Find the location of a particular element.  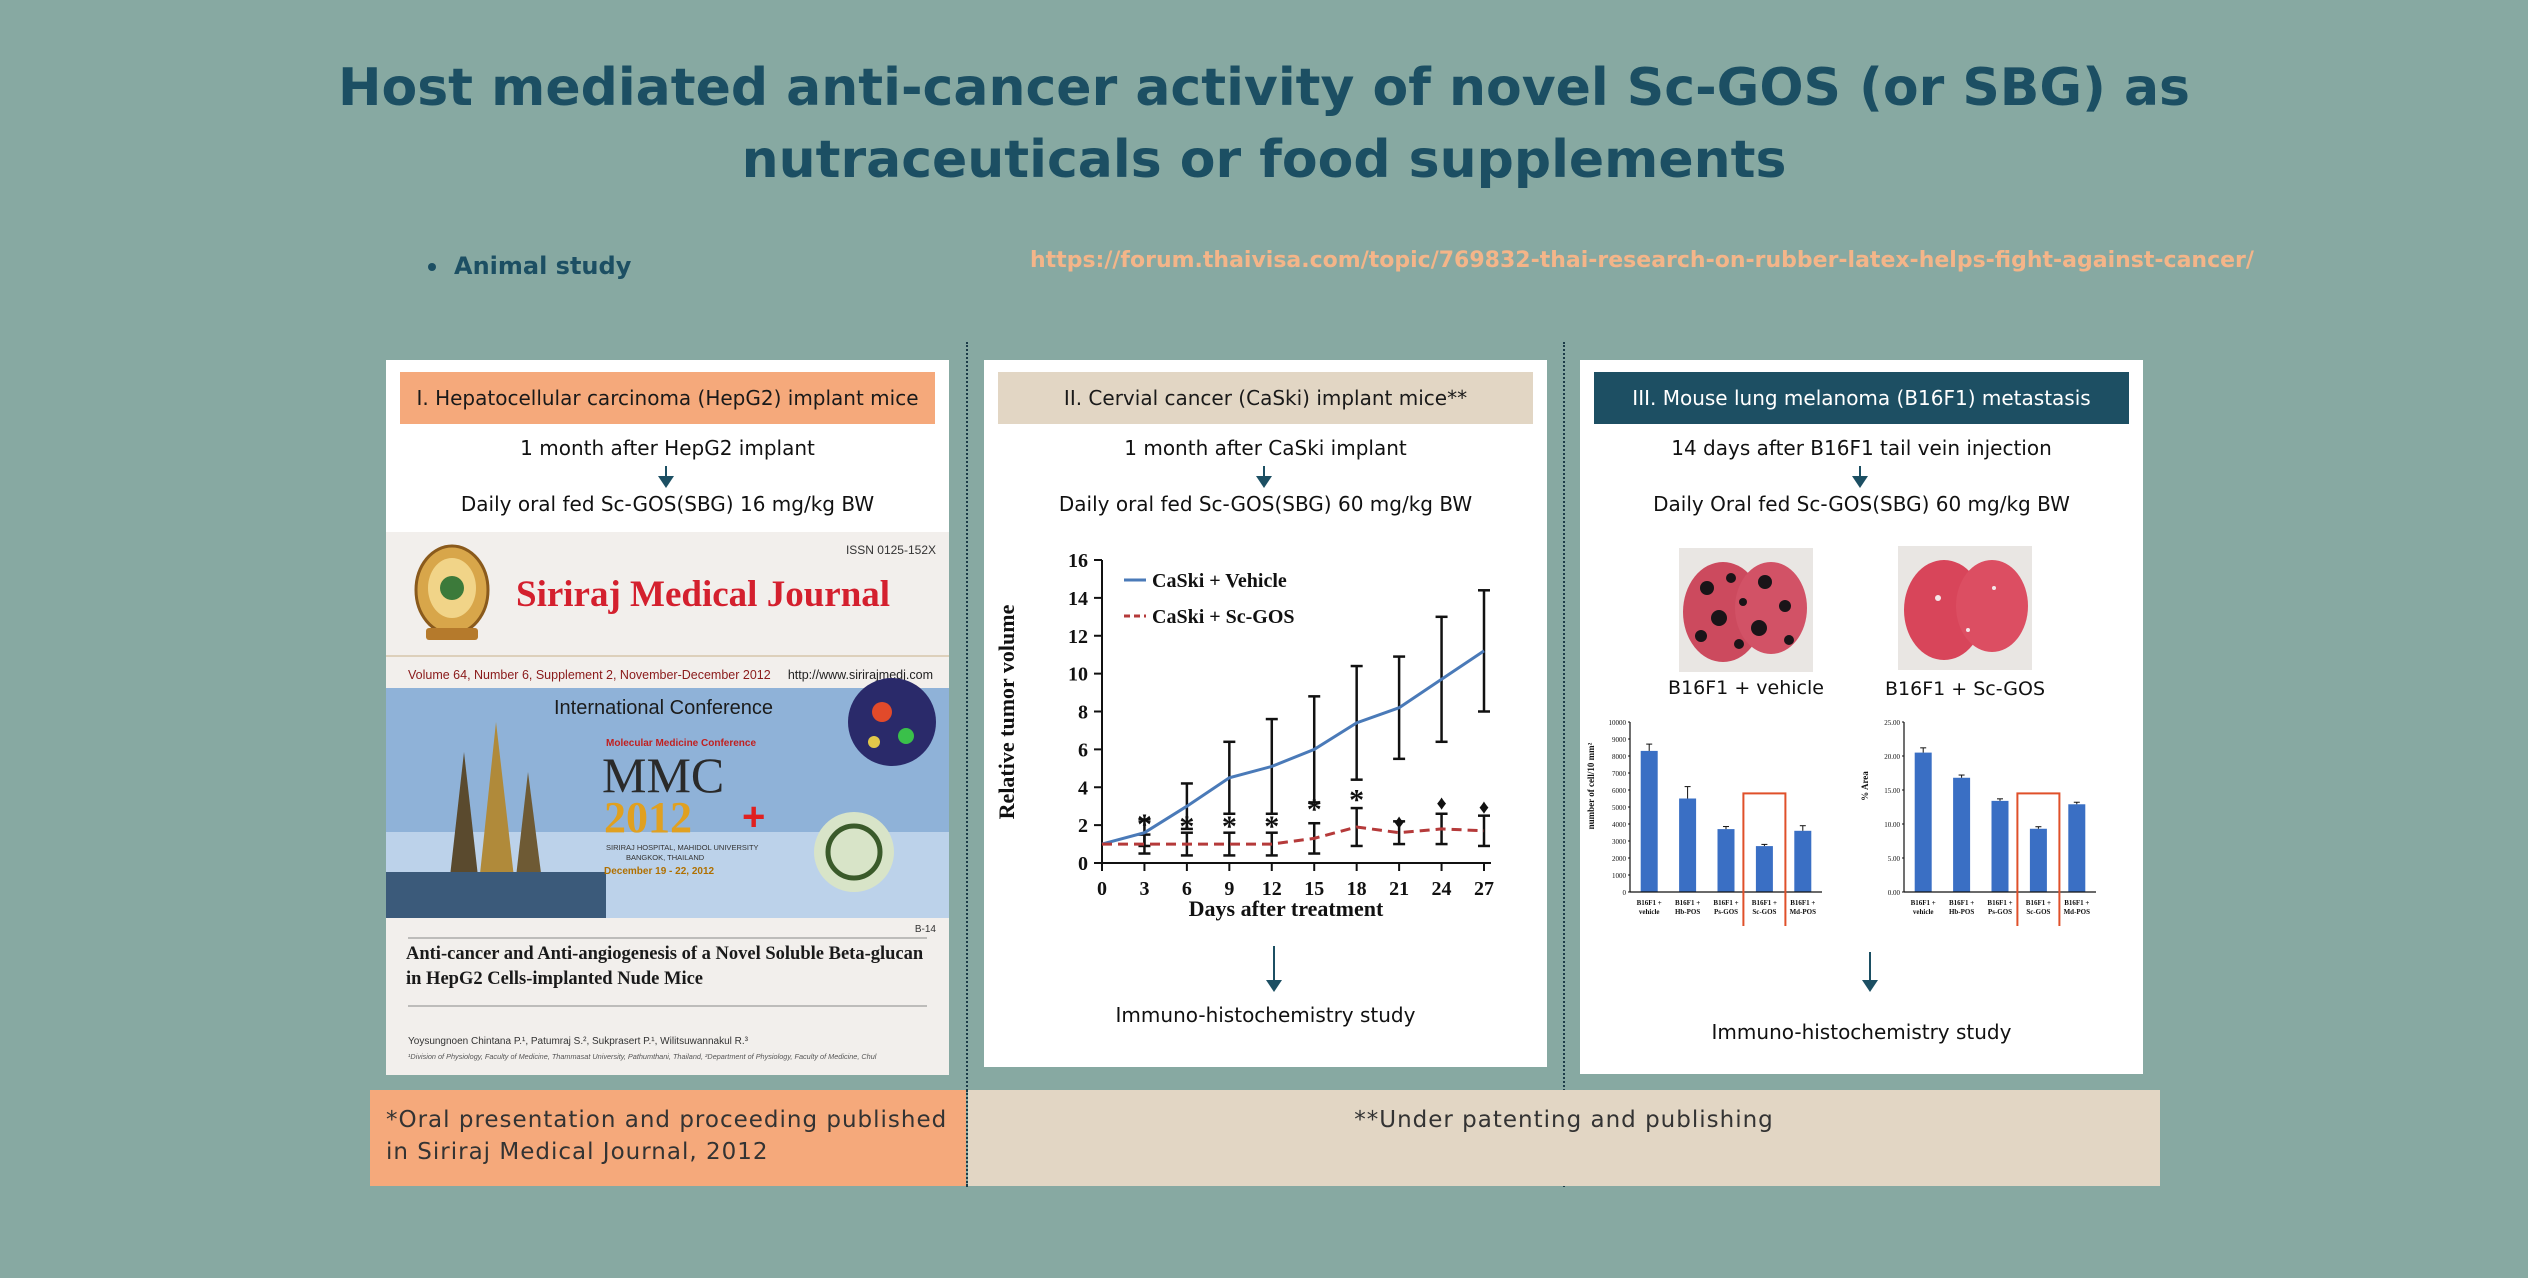

tumor-chart-xlabel: Days after treatment is located at coordinates (1286, 908).